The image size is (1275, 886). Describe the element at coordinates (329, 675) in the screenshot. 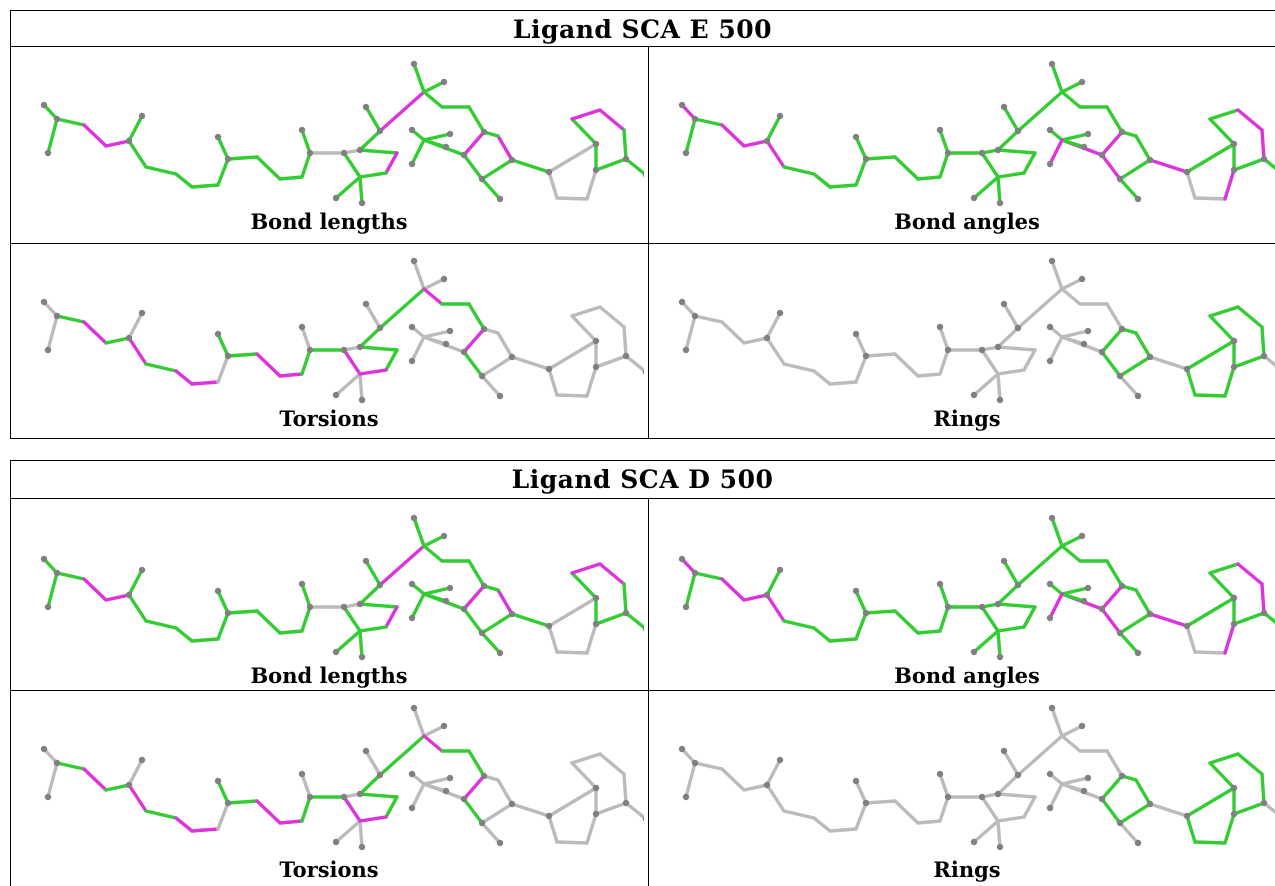

I see `panel-caption: Bond lengths` at that location.